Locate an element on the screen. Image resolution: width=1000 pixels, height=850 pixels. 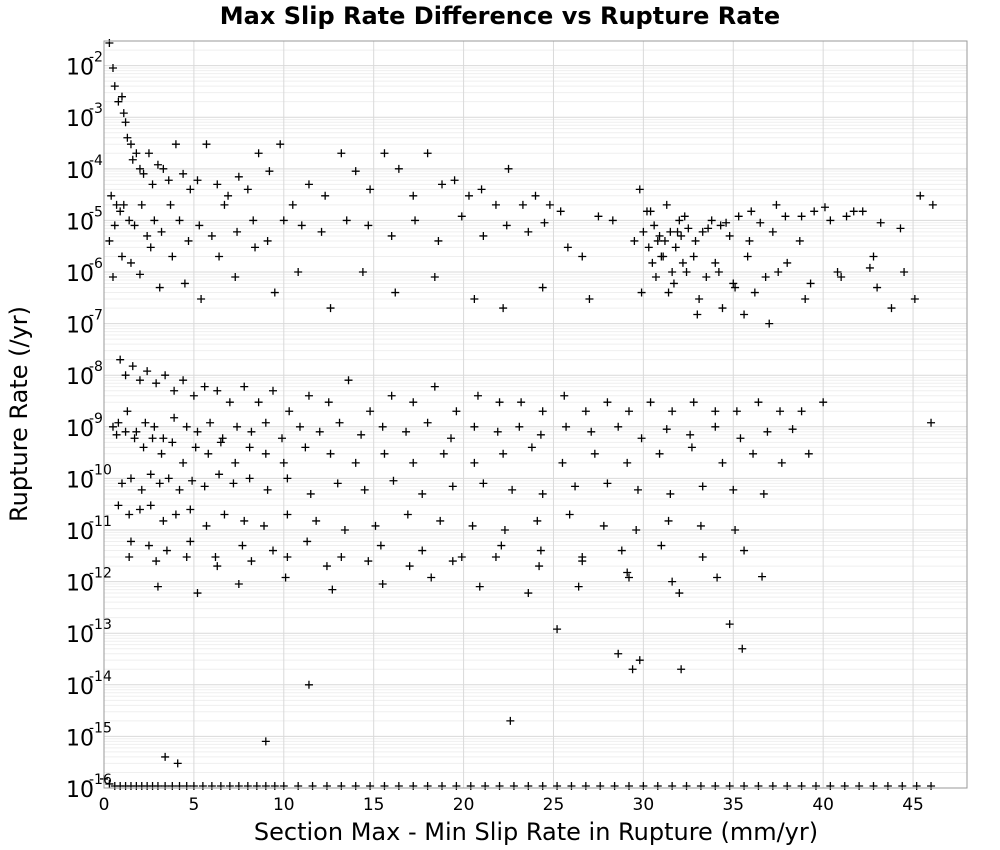
y-tick-label: 10⁻¹² is located at coordinates (89, 581).